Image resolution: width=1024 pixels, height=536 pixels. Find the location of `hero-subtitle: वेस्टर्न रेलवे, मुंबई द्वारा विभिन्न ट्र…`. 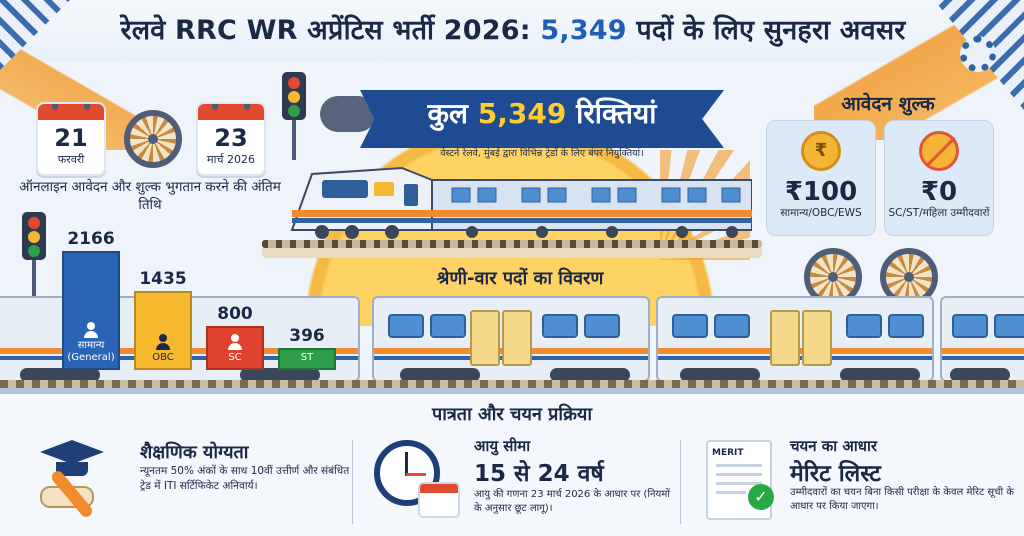

hero-subtitle: वेस्टर्न रेलवे, मुंबई द्वारा विभिन्न ट्र… is located at coordinates (542, 153).